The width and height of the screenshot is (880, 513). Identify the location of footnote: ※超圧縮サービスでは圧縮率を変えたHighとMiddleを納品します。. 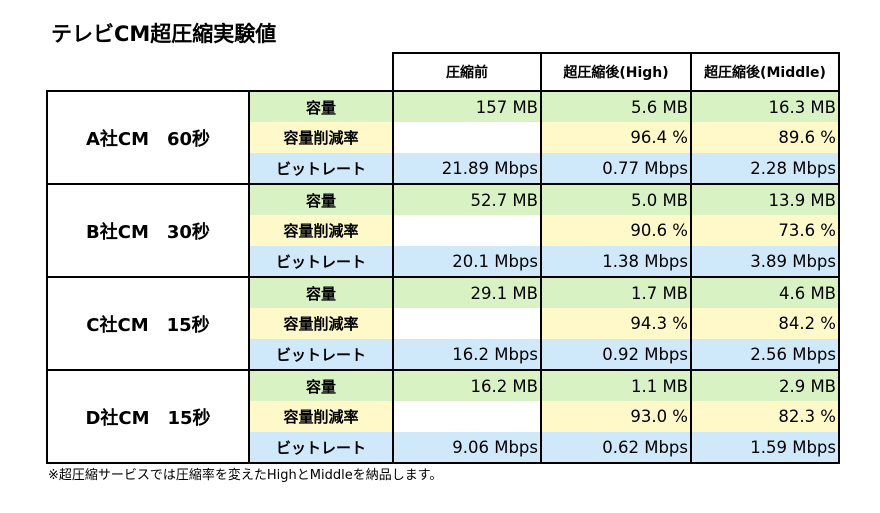
(245, 475).